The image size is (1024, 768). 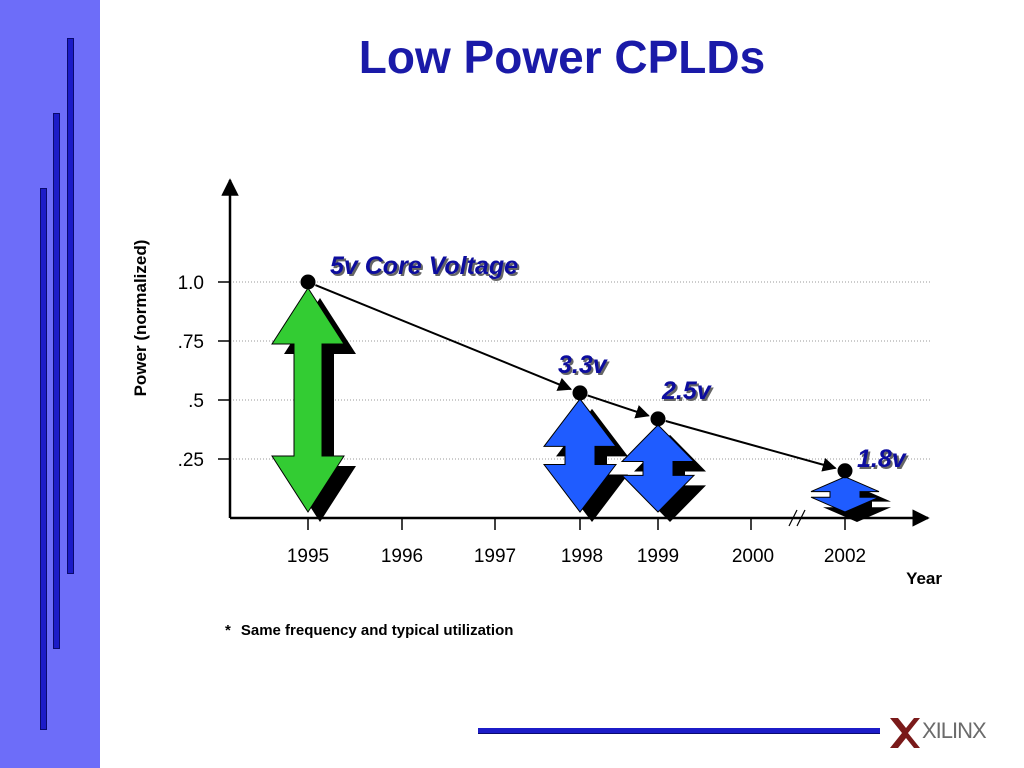 What do you see at coordinates (196, 401) in the screenshot?
I see `y-tick-label: .5` at bounding box center [196, 401].